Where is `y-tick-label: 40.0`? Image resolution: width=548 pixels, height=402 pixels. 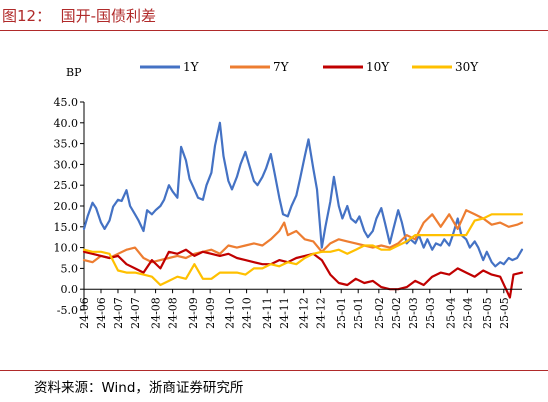
y-tick-label: 40.0 is located at coordinates (66, 123).